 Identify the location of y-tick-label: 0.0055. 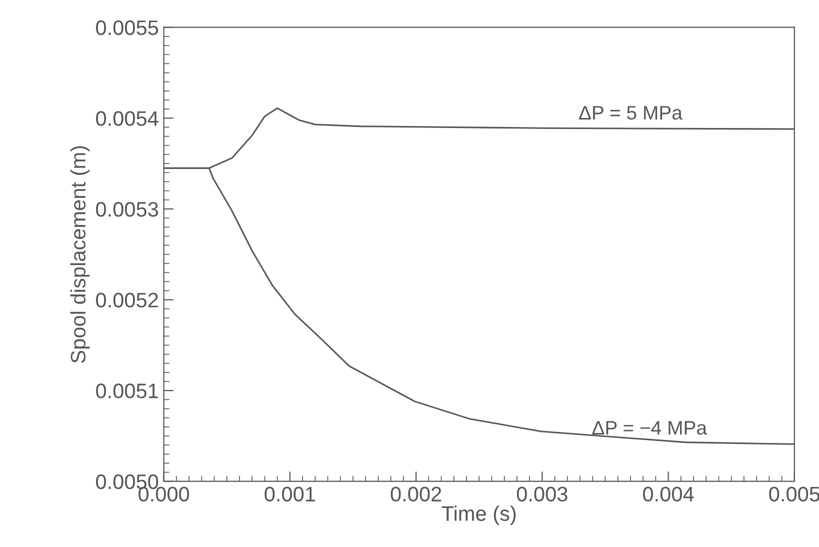
(127, 28).